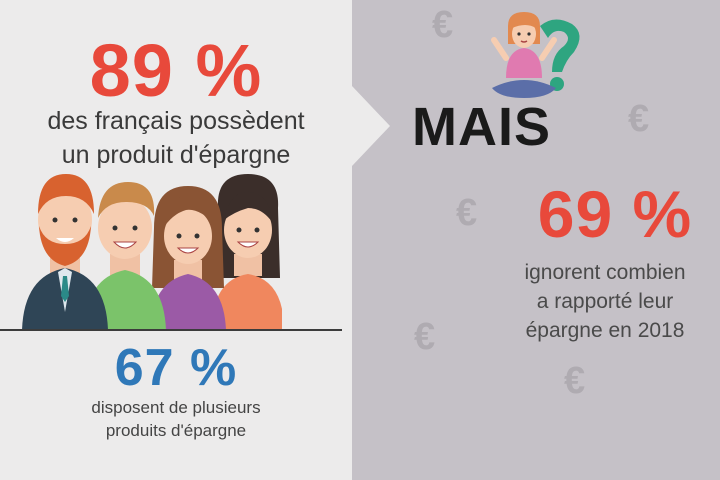 This screenshot has height=480, width=720. Describe the element at coordinates (176, 430) in the screenshot. I see `secondary-text-line: produits d'épargne` at that location.